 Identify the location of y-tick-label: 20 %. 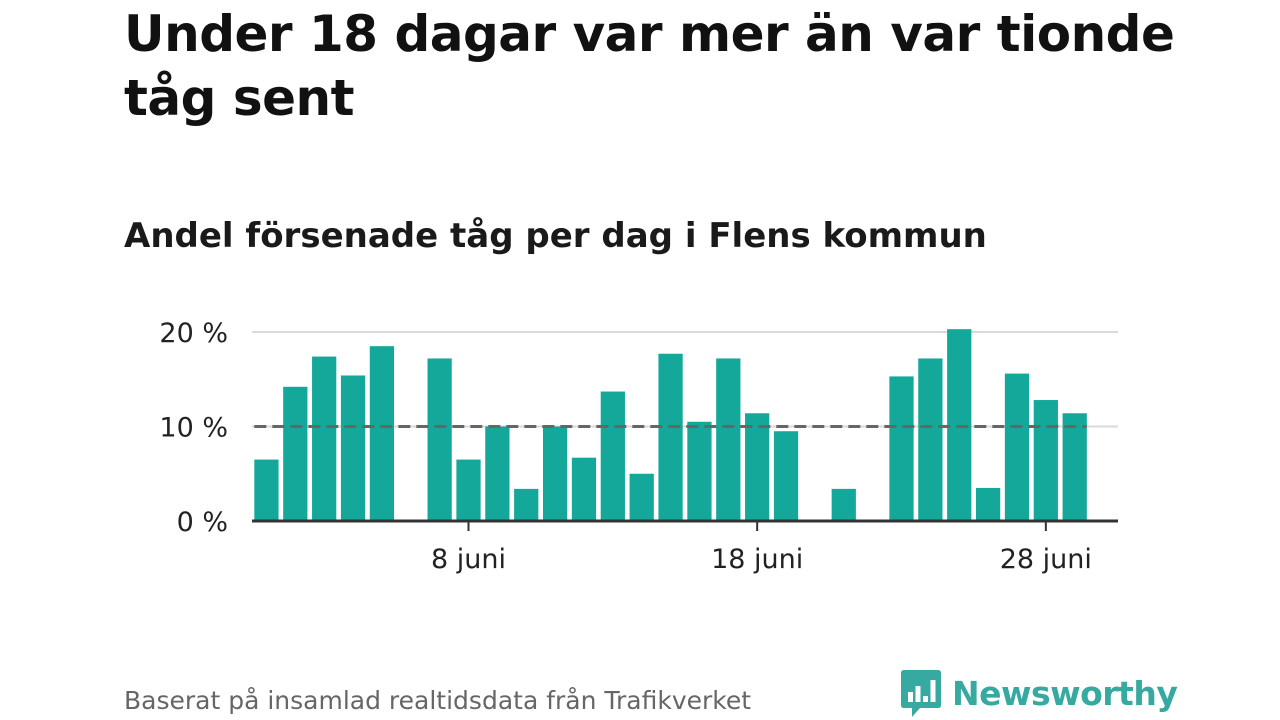
(193, 333).